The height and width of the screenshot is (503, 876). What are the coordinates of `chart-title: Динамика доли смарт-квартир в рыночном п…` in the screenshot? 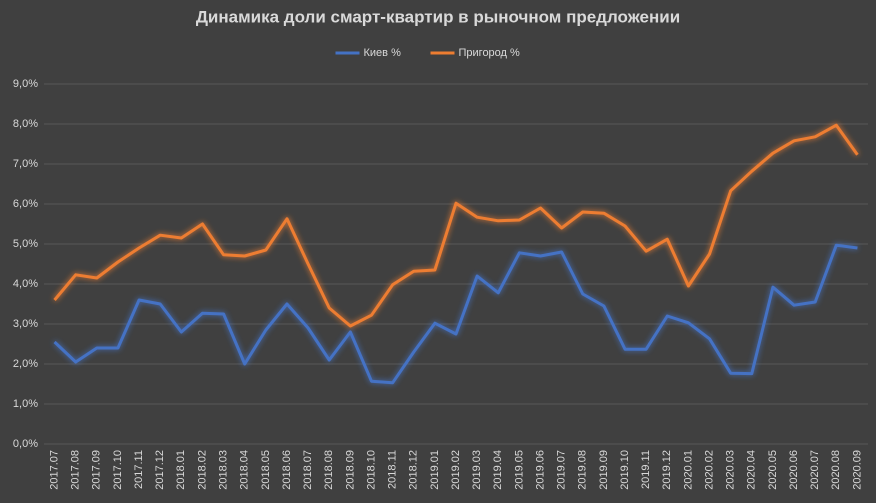 It's located at (438, 16).